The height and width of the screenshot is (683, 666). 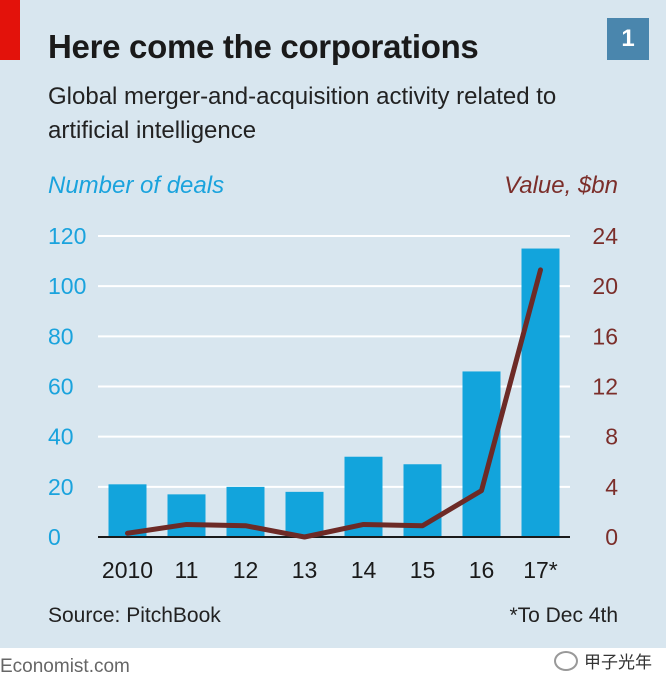 I want to click on source-note: Source: PitchBook, so click(x=134, y=615).